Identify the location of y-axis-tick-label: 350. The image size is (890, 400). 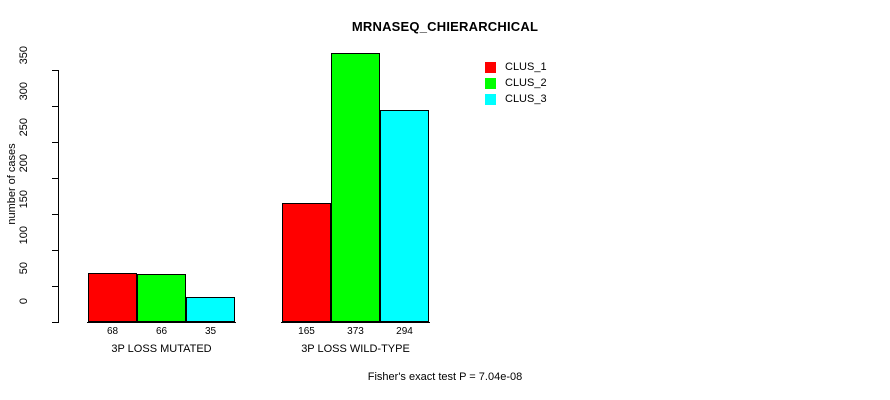
(24, 61).